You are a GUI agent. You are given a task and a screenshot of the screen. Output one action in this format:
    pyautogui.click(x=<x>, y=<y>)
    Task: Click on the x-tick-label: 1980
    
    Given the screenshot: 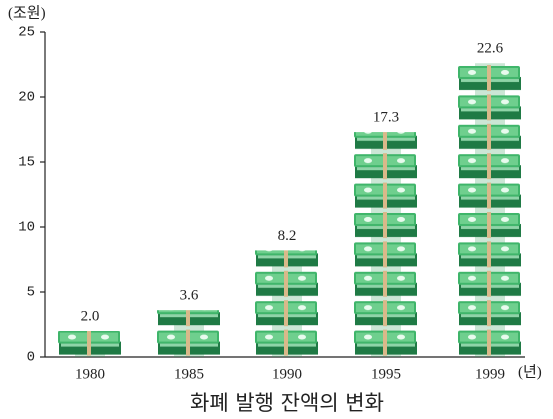 What is the action you would take?
    pyautogui.click(x=90, y=374)
    